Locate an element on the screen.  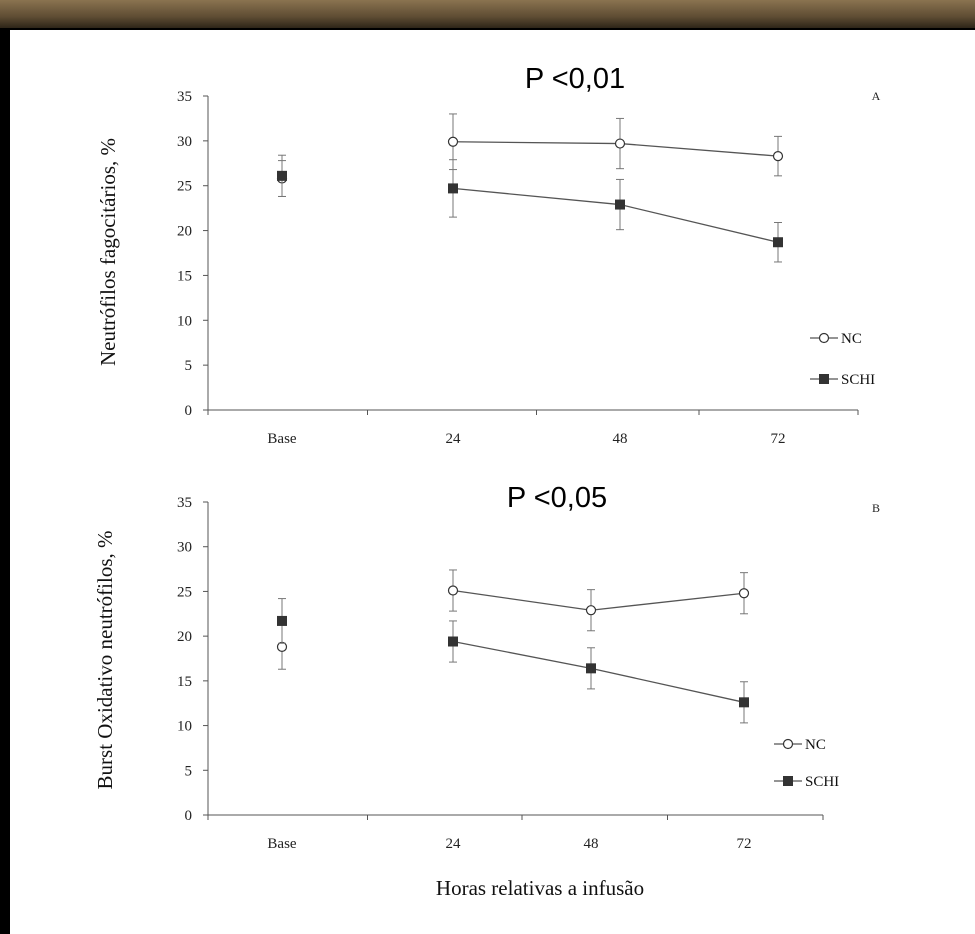
top-decorative-bar is located at coordinates (487, 14).